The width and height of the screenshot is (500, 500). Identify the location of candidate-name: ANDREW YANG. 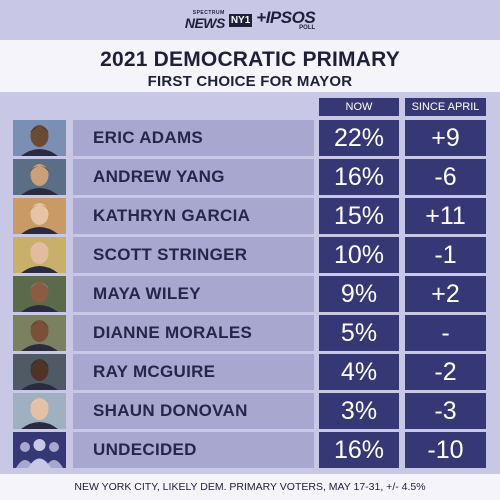
(193, 177).